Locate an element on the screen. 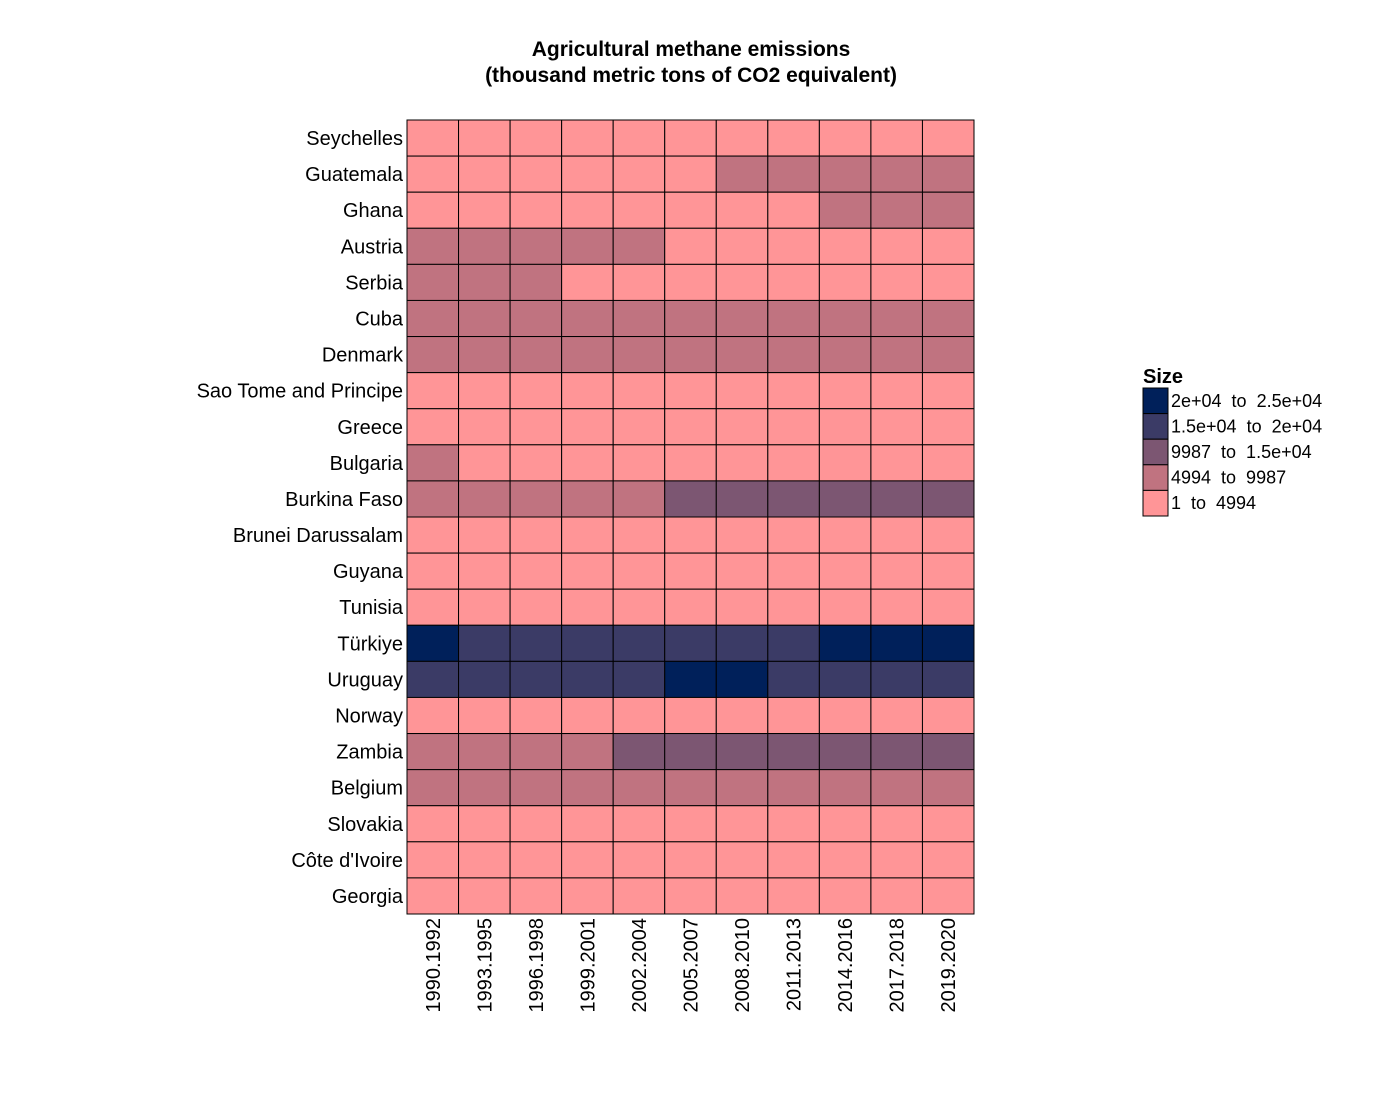  column-label: 2005.2007 is located at coordinates (692, 965).